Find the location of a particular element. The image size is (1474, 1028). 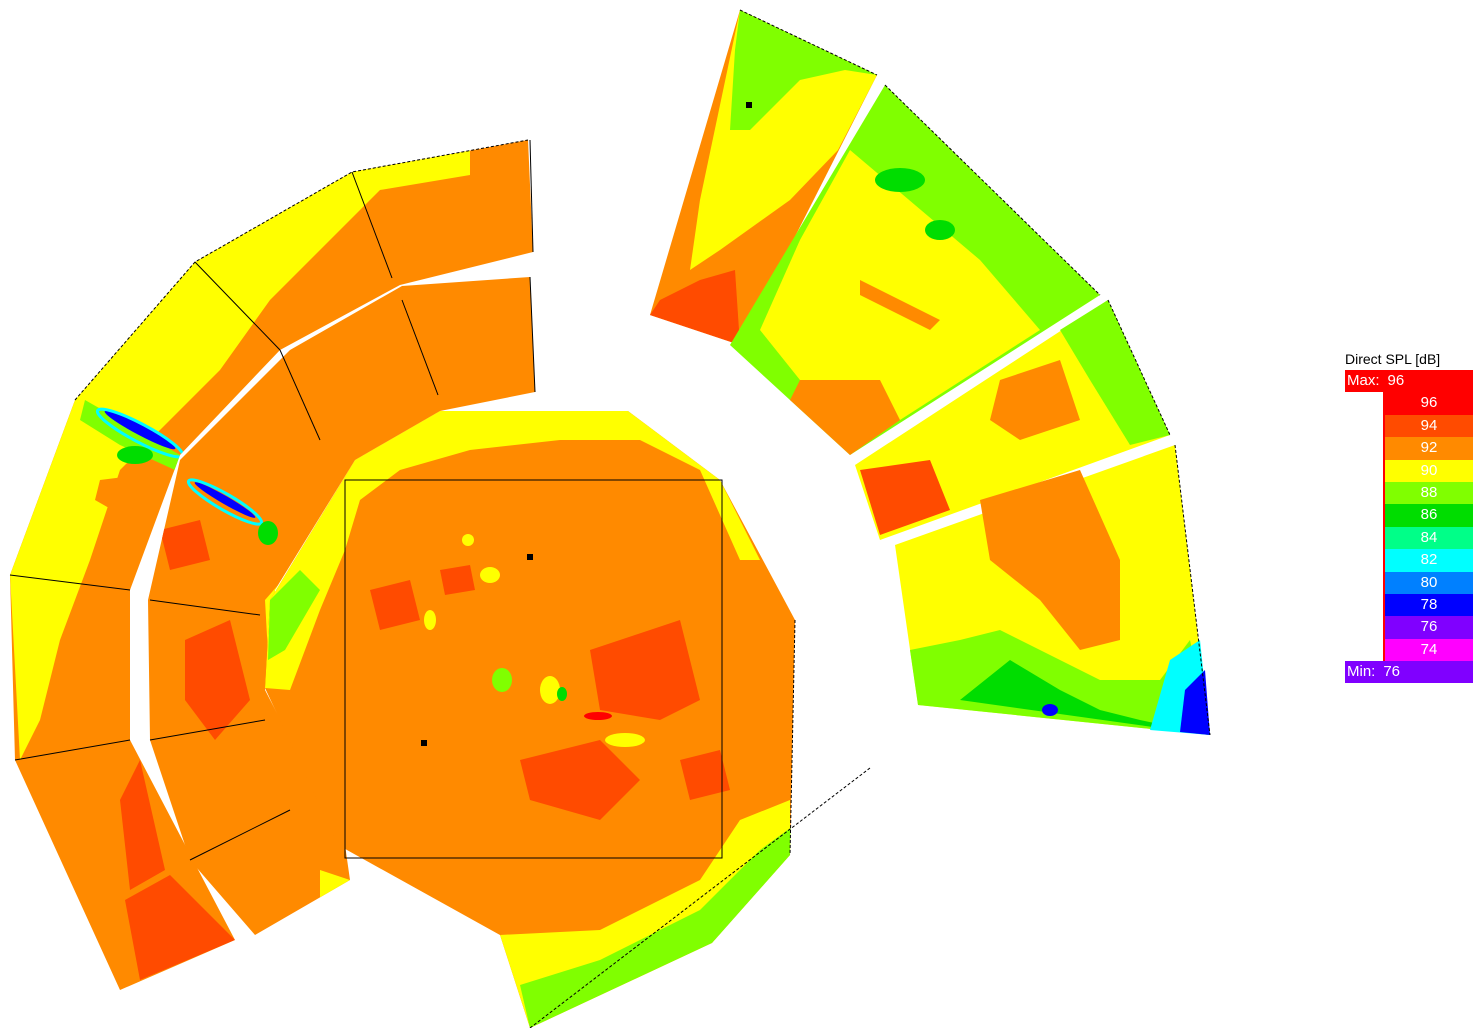

right-block-3-orange is located at coordinates (1035, 400).